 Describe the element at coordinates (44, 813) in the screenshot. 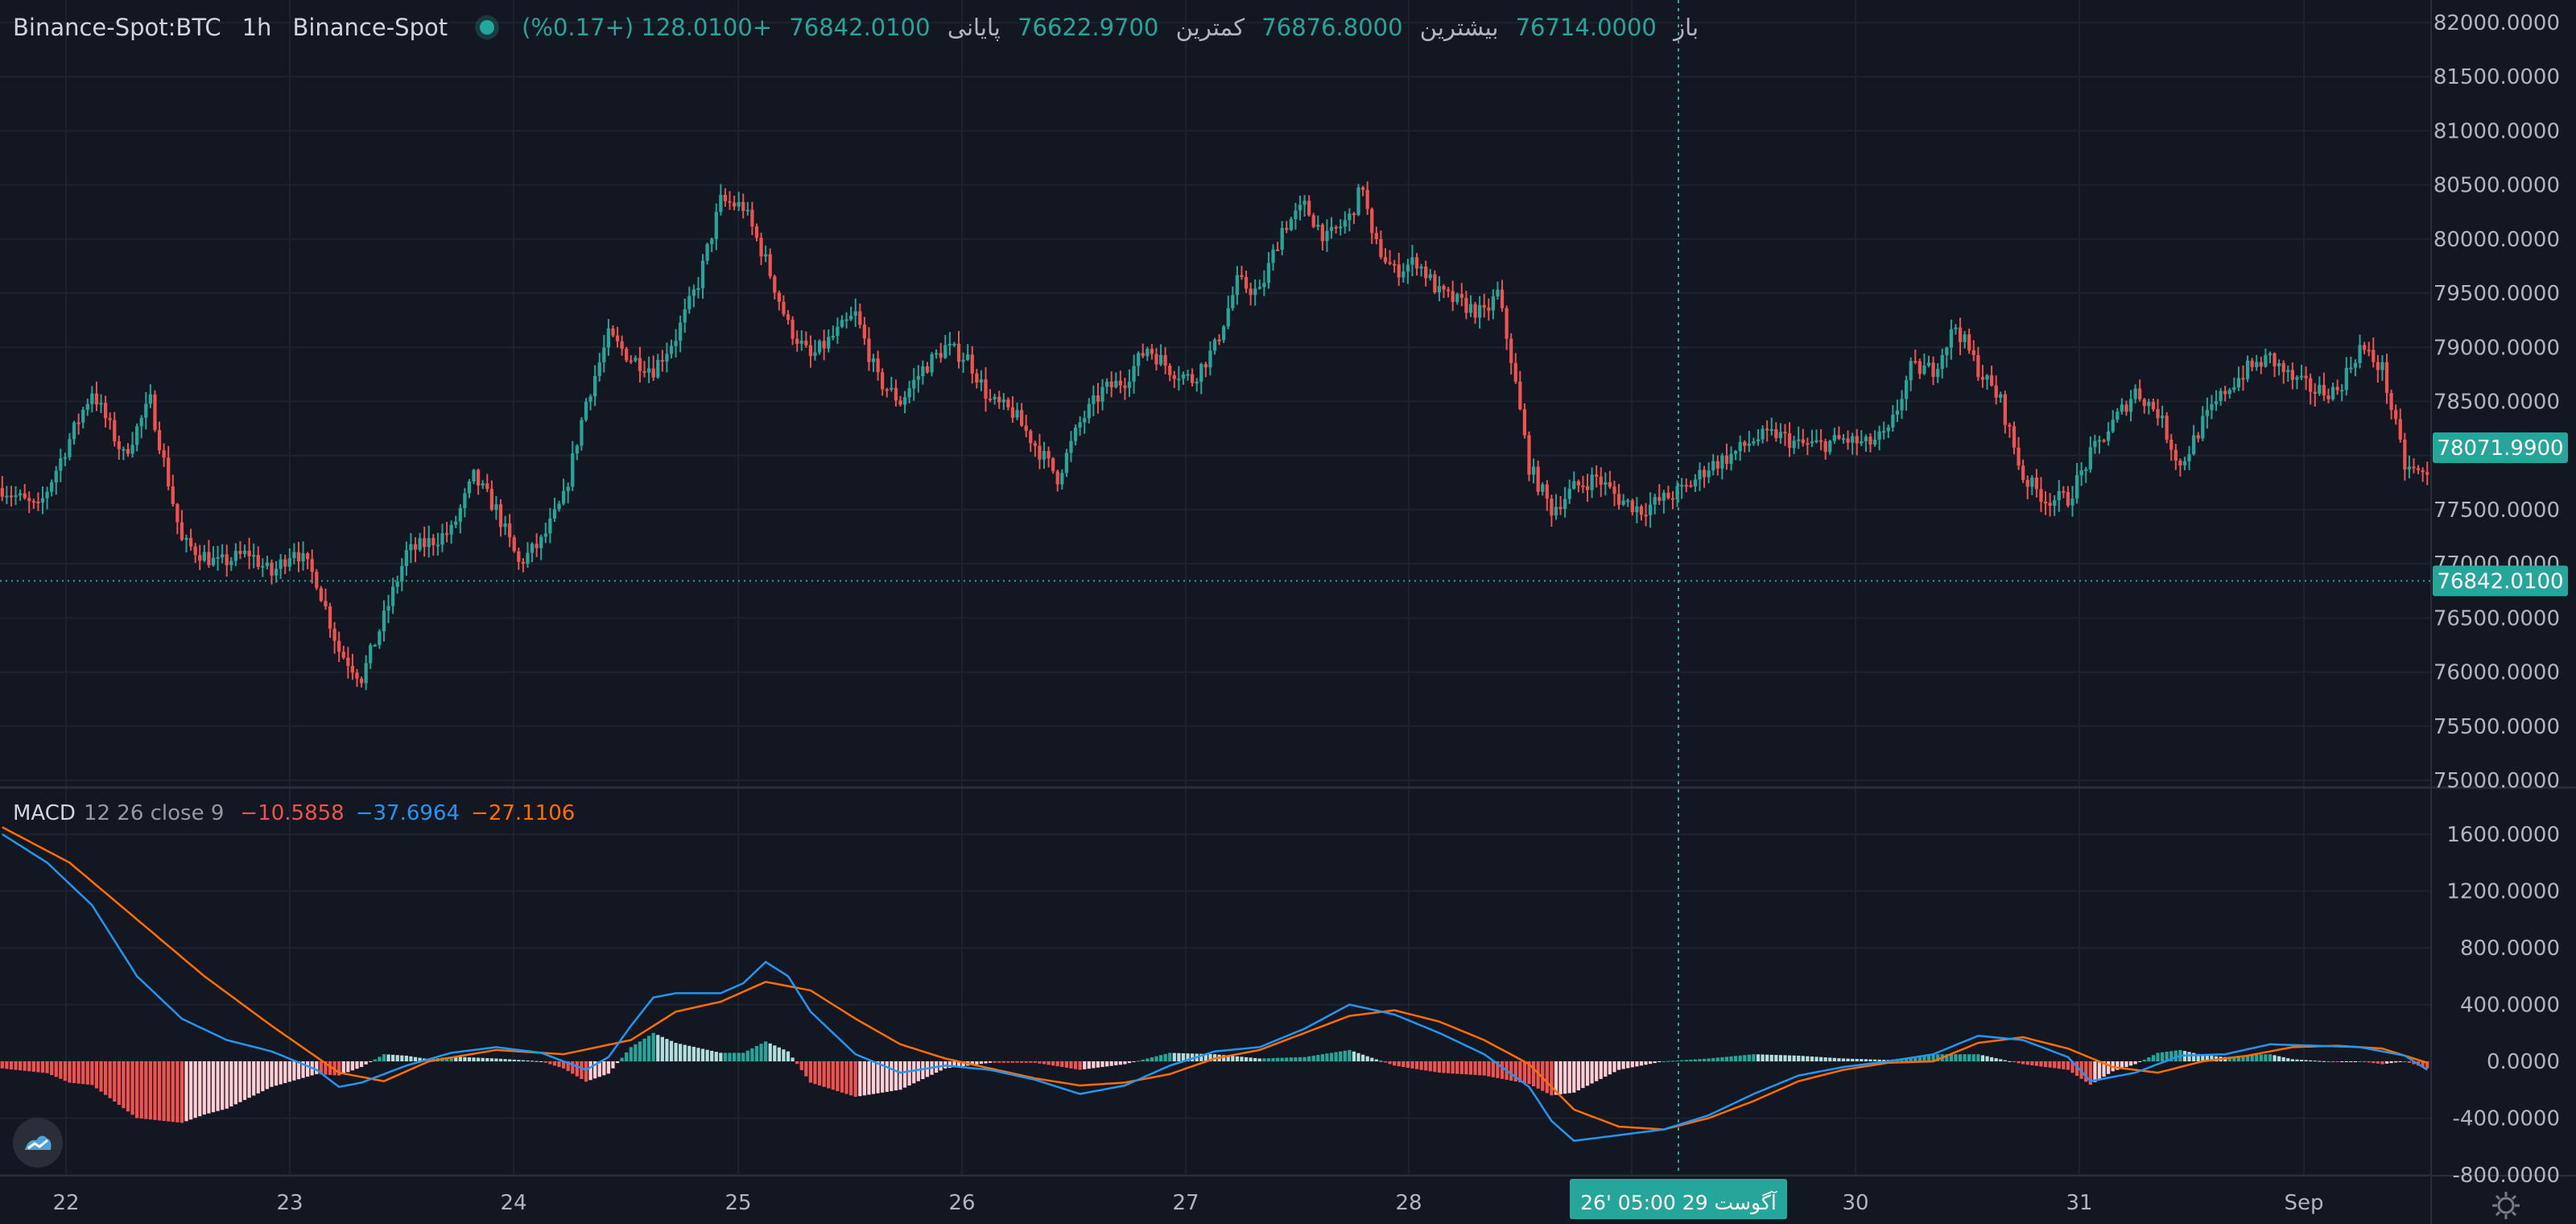

I see `macd-indicator-name: MACD` at that location.